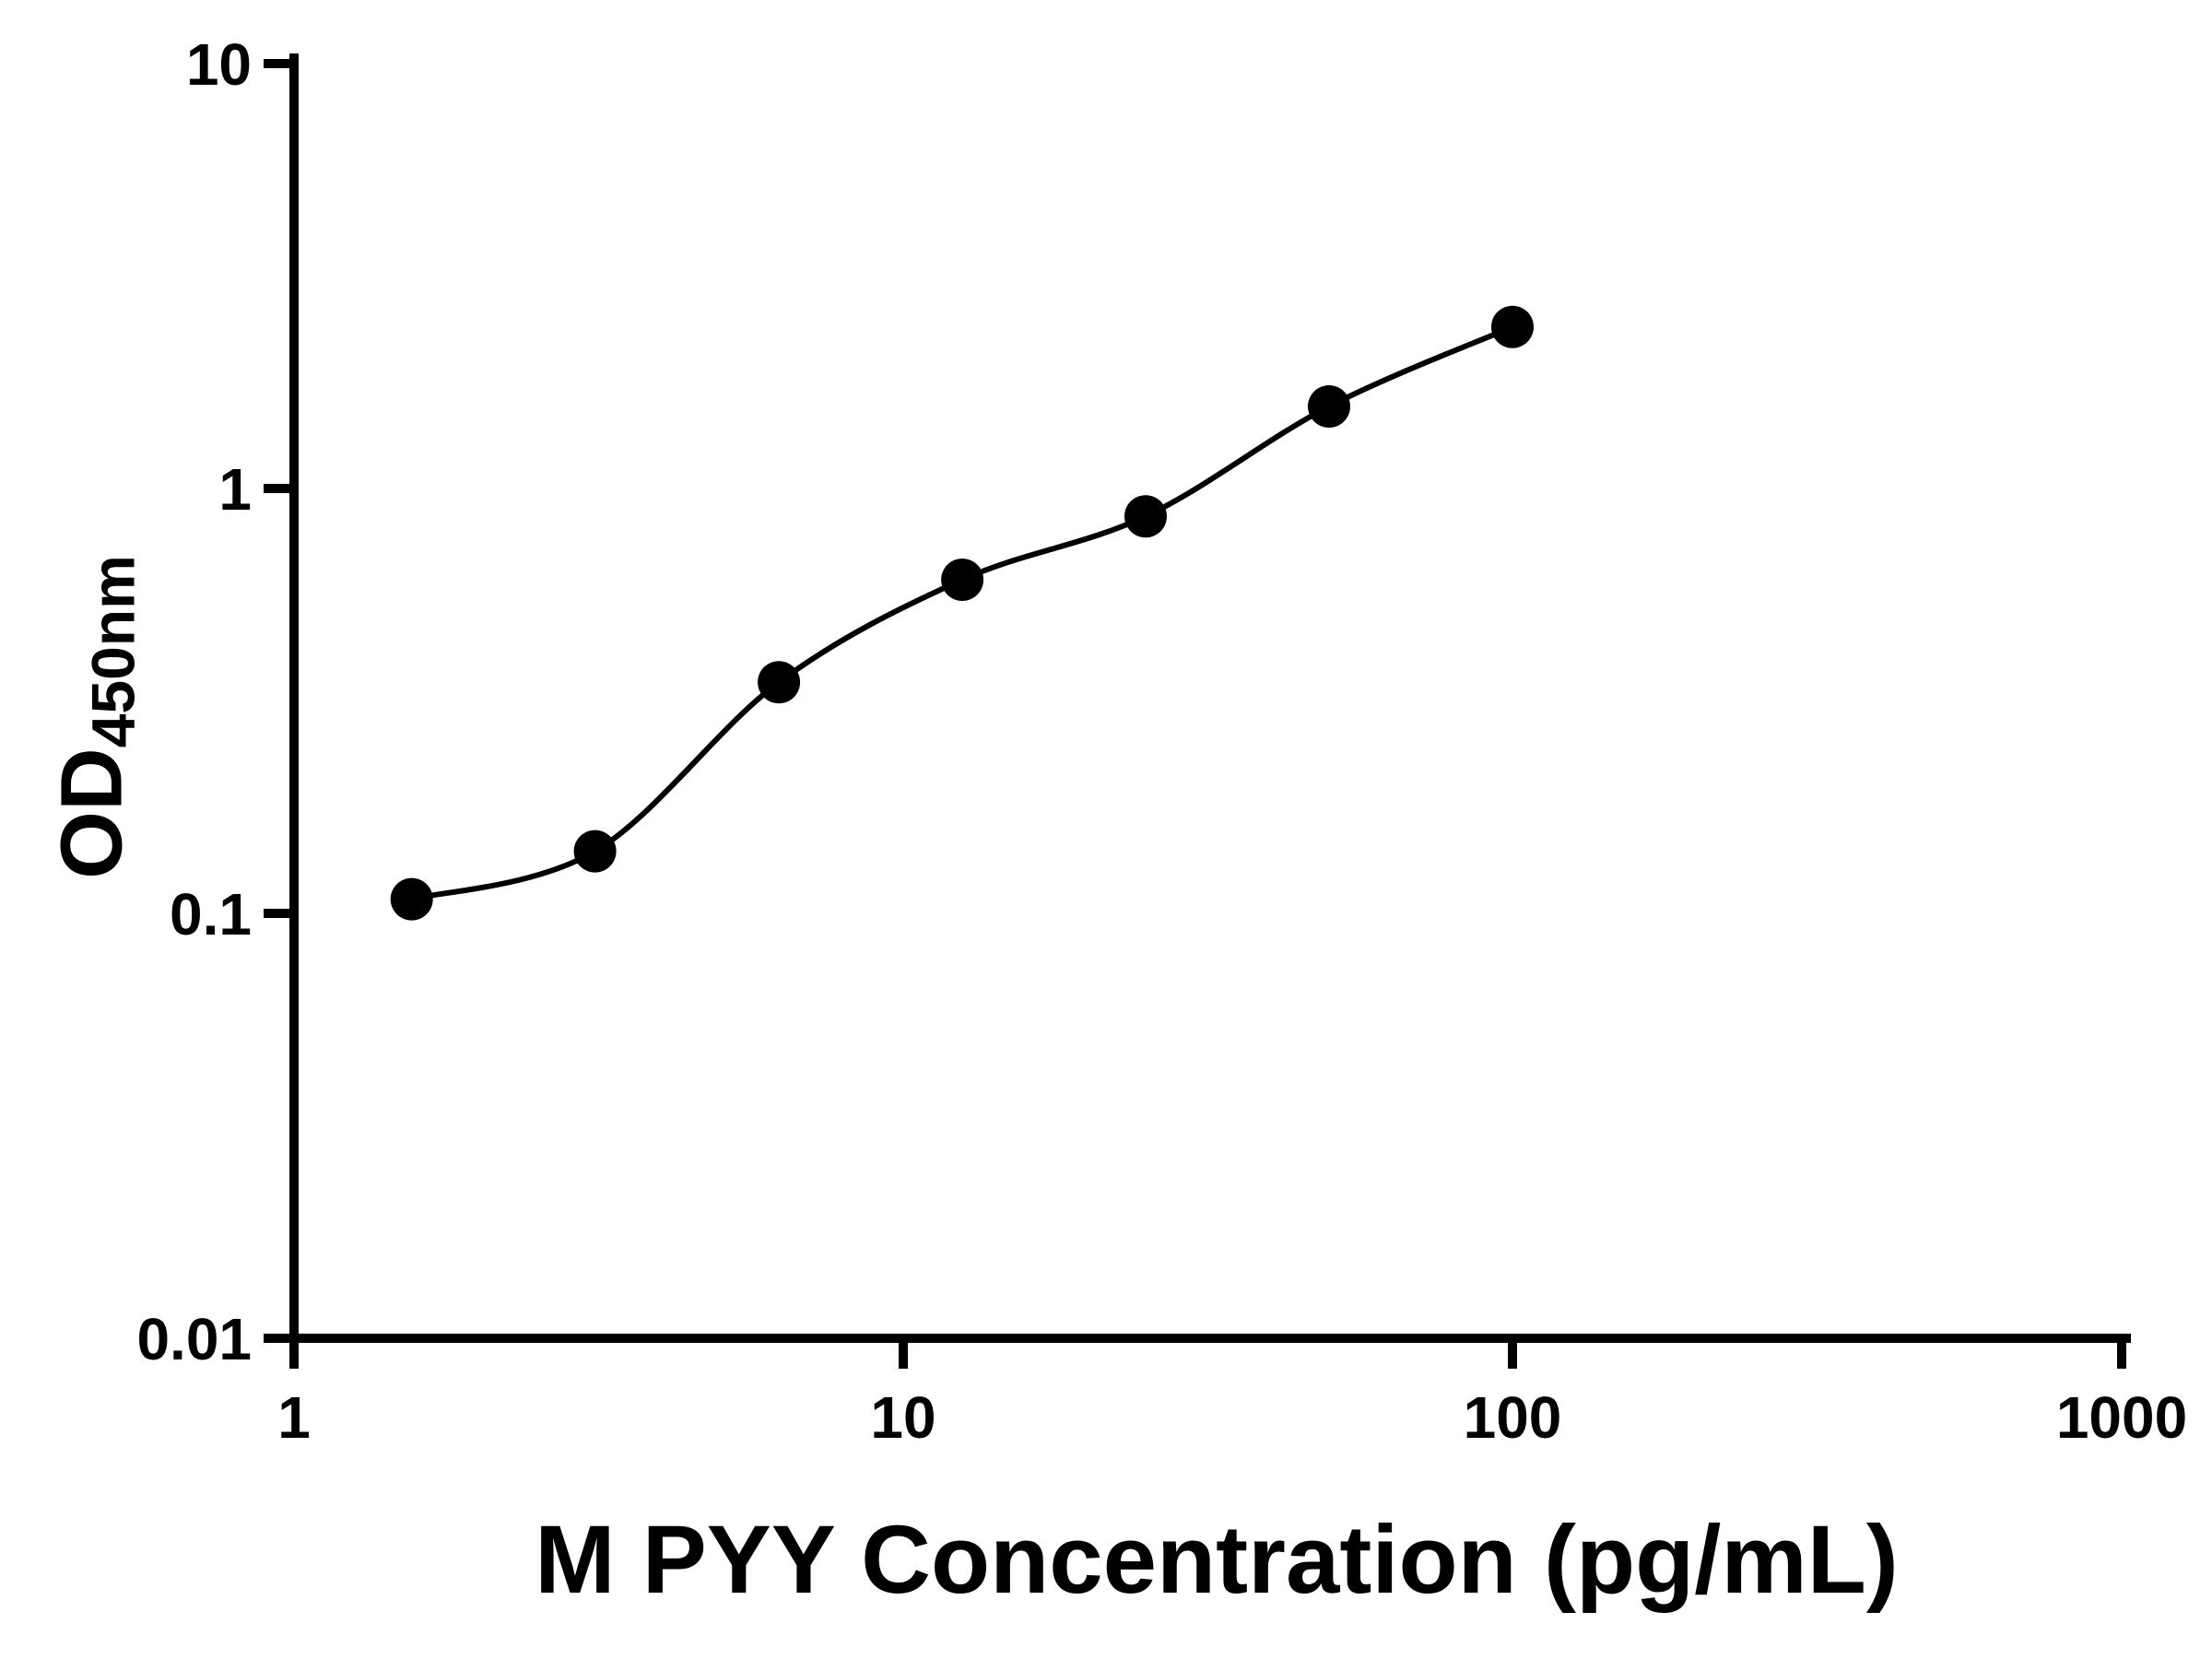 This screenshot has width=2212, height=1659. What do you see at coordinates (91, 813) in the screenshot?
I see `y-axis-title-main: OD` at bounding box center [91, 813].